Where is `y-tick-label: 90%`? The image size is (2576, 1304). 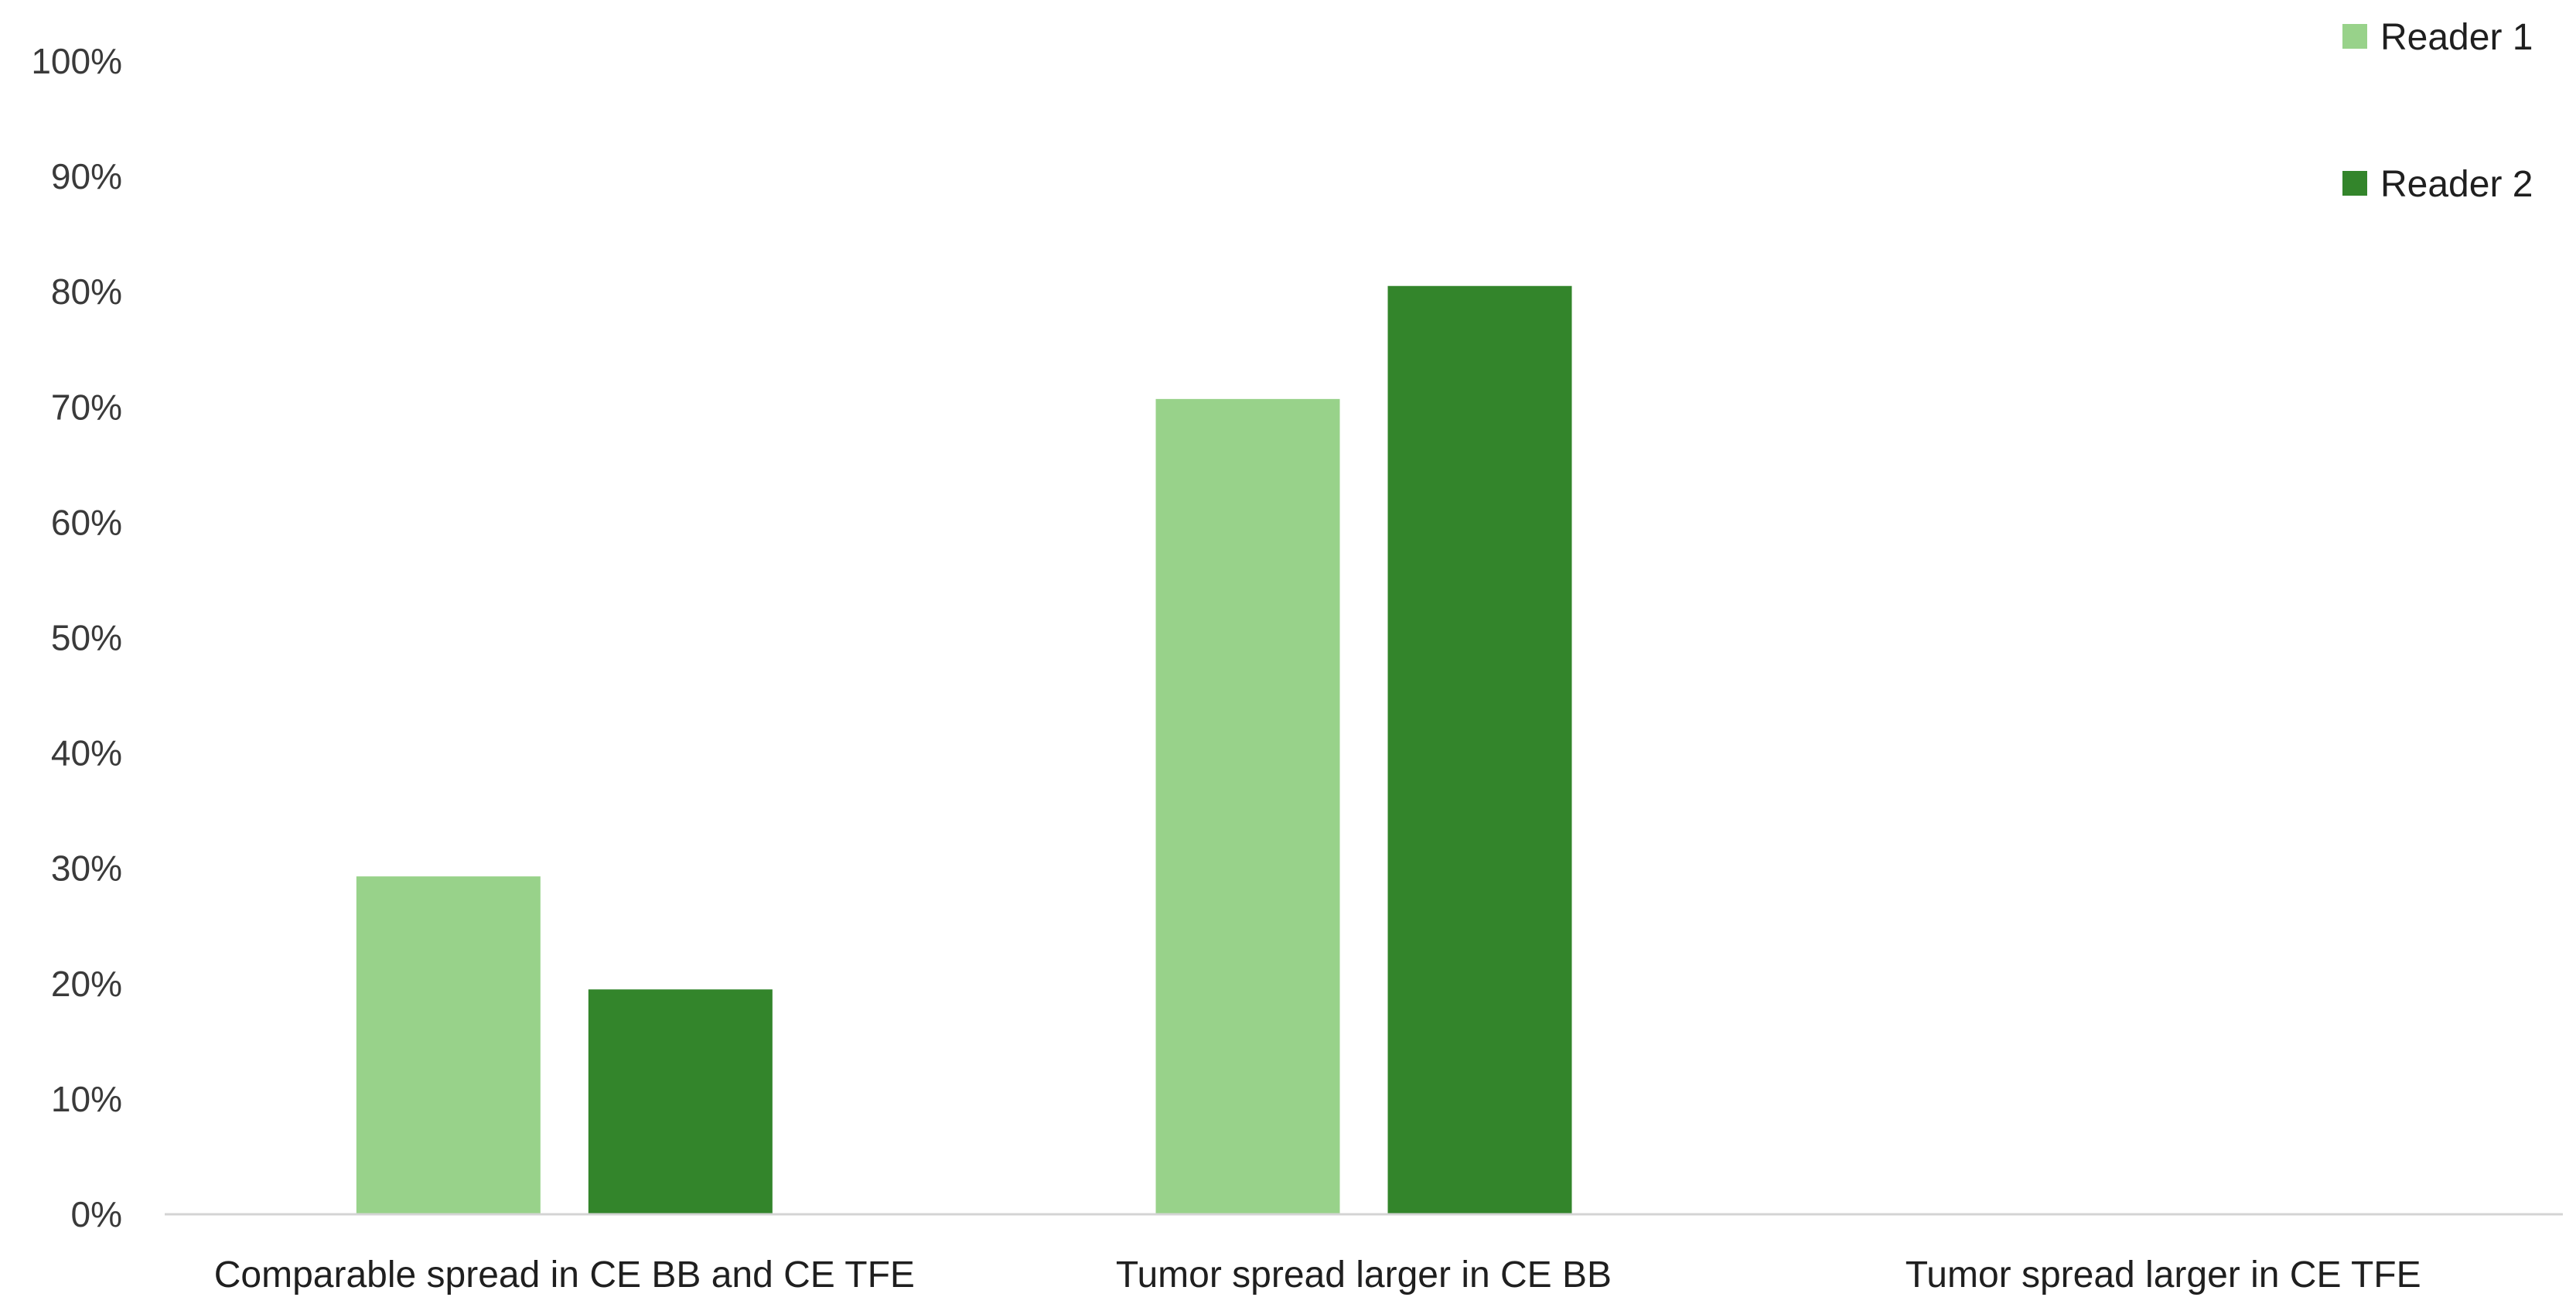 y-tick-label: 90% is located at coordinates (86, 176).